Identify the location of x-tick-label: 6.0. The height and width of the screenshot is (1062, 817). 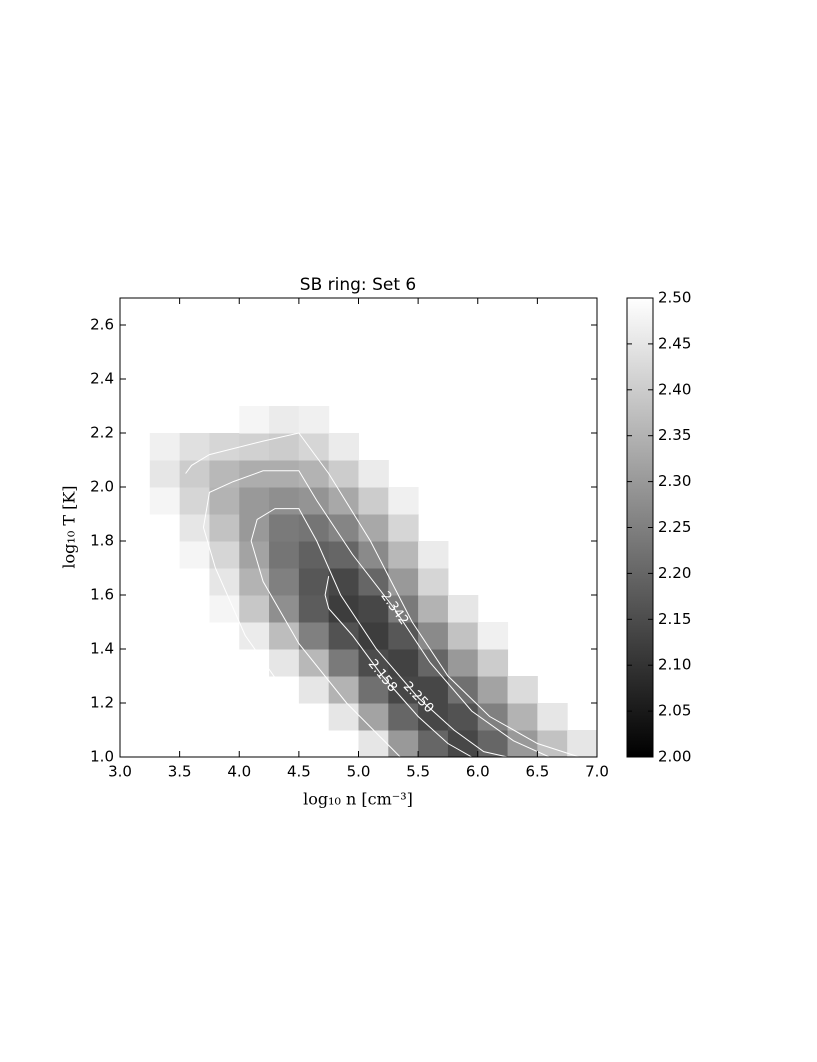
(478, 772).